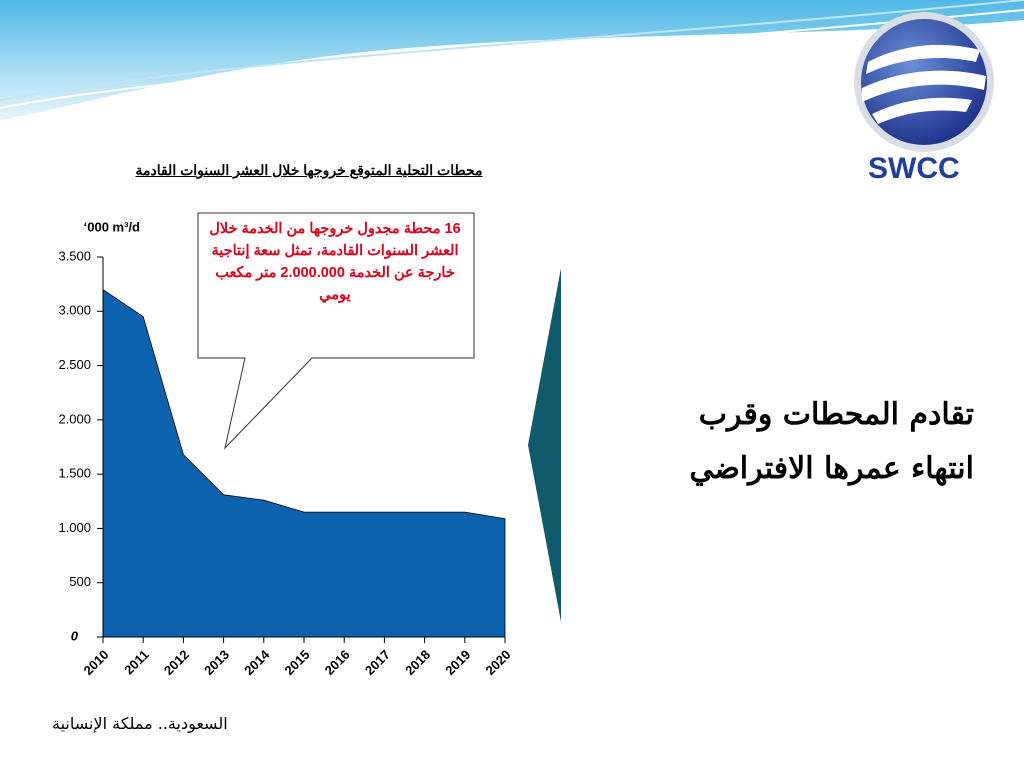  Describe the element at coordinates (836, 414) in the screenshot. I see `heading-line: تقادم المحطات وقرب` at that location.